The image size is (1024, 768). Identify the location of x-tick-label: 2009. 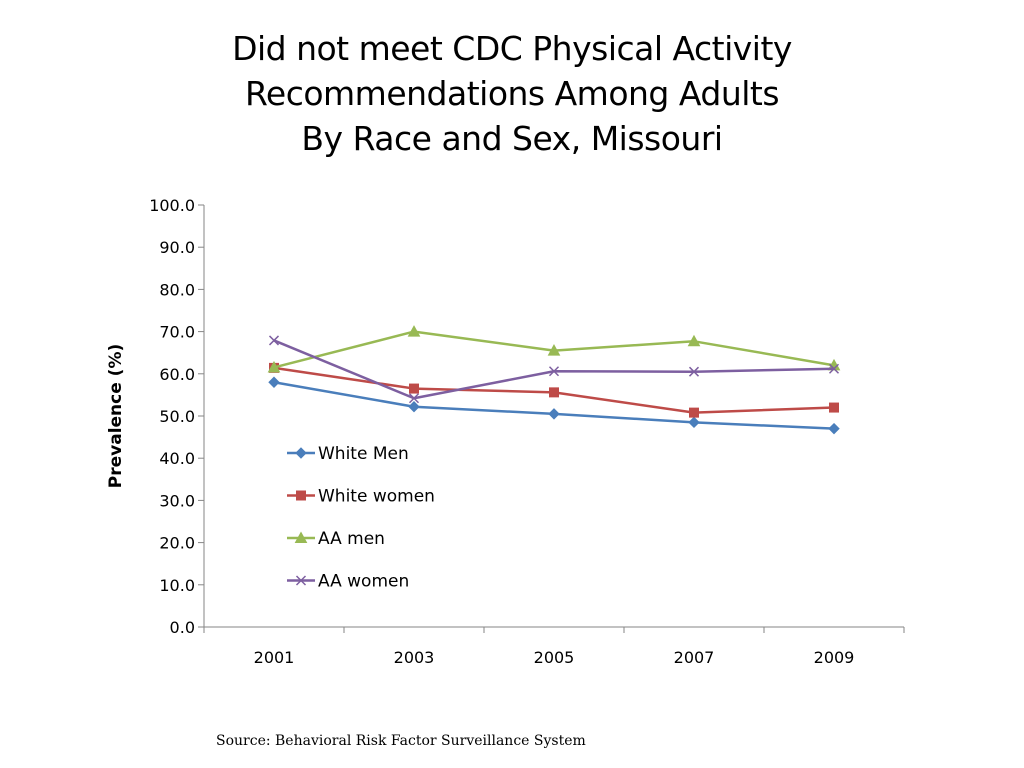
(834, 657).